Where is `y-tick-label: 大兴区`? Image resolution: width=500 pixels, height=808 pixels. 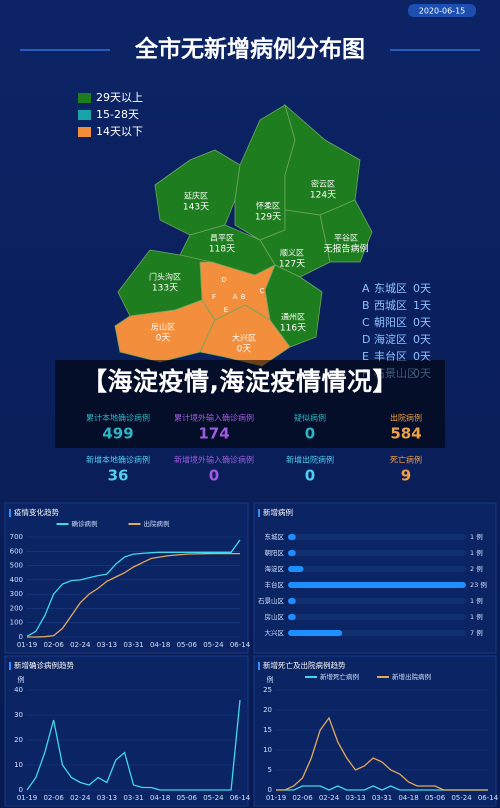
y-tick-label: 大兴区 is located at coordinates (275, 632).